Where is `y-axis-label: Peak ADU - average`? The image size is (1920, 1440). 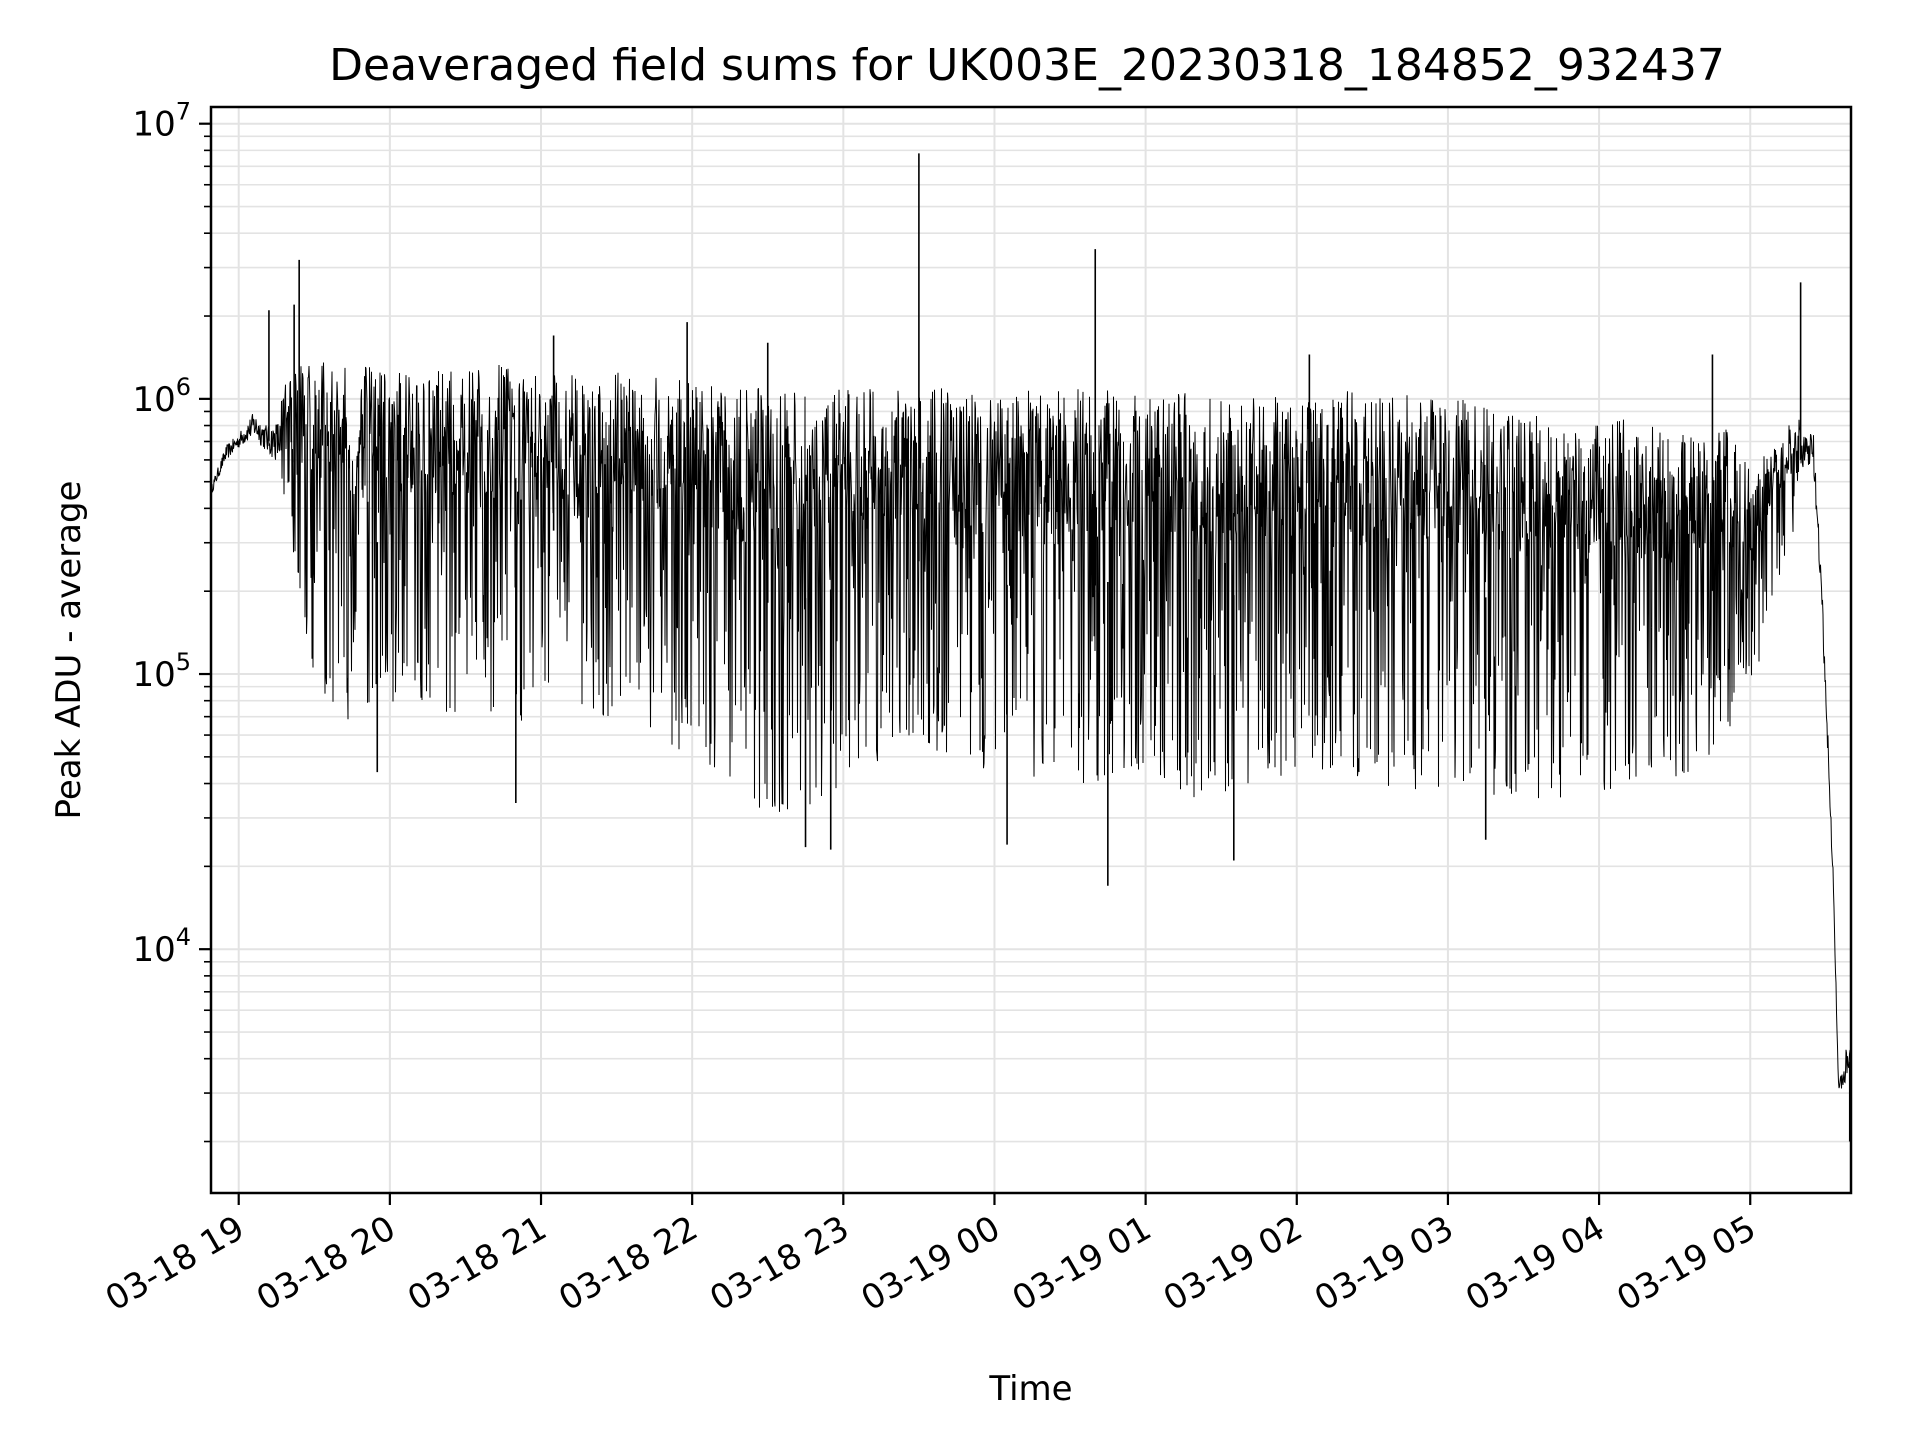
y-axis-label: Peak ADU - average is located at coordinates (69, 650).